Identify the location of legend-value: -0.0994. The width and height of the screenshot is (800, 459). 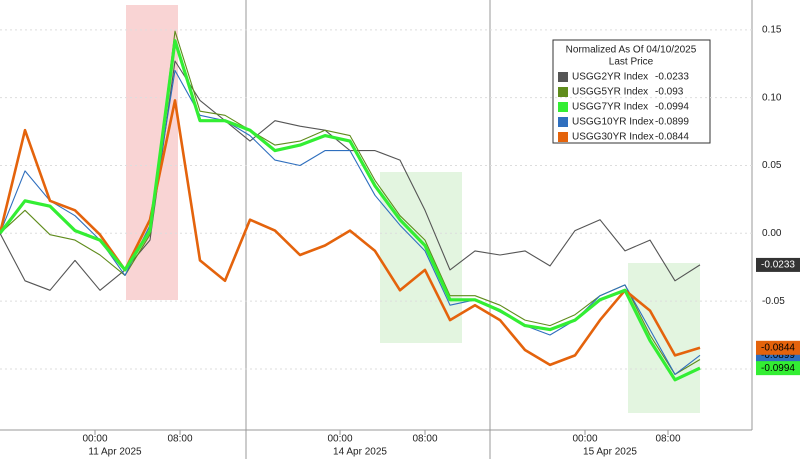
(672, 107).